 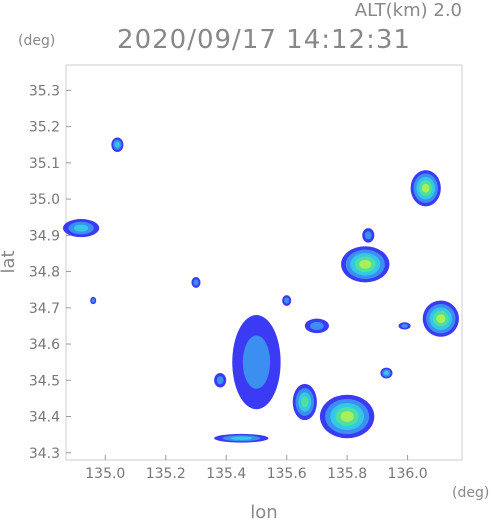 I want to click on x-unit-label: (deg), so click(x=470, y=493).